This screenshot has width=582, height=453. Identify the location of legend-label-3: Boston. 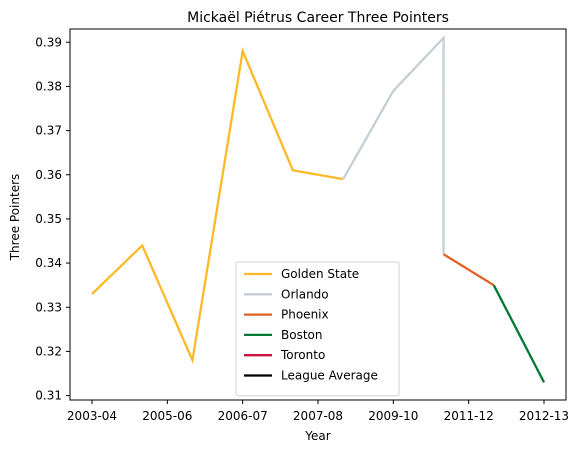
(301, 335).